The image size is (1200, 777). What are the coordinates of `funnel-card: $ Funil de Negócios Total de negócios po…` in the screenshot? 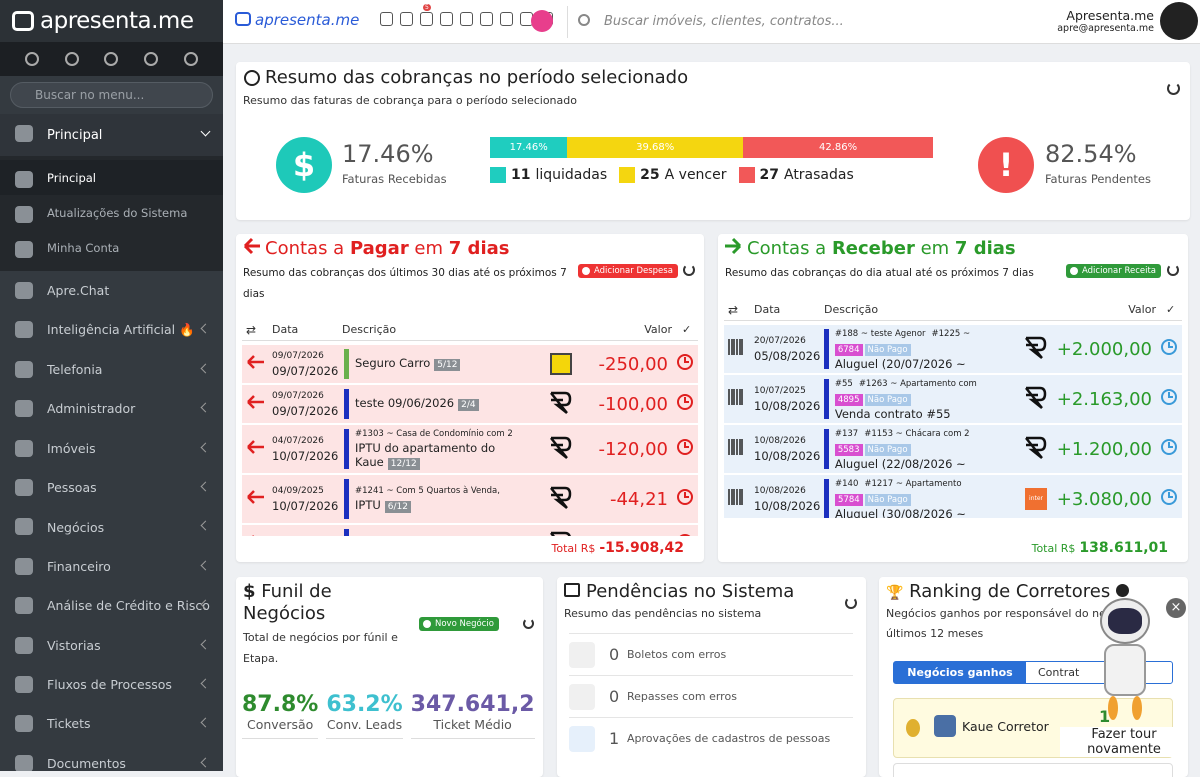 It's located at (389, 677).